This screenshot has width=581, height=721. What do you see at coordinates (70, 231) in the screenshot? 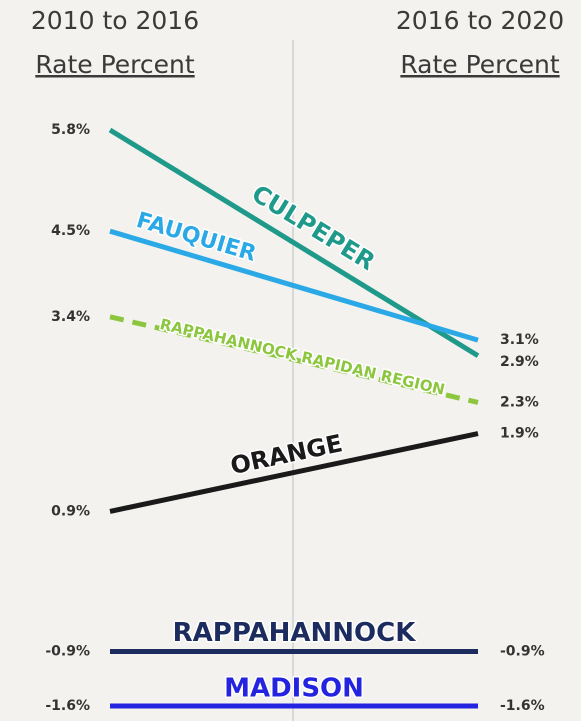
I see `left-value-label: 4.5%` at bounding box center [70, 231].